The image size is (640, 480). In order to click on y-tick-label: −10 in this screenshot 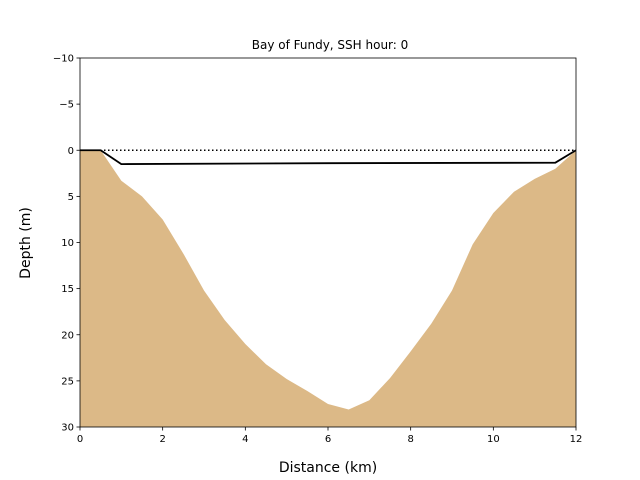, I will do `click(63, 59)`.